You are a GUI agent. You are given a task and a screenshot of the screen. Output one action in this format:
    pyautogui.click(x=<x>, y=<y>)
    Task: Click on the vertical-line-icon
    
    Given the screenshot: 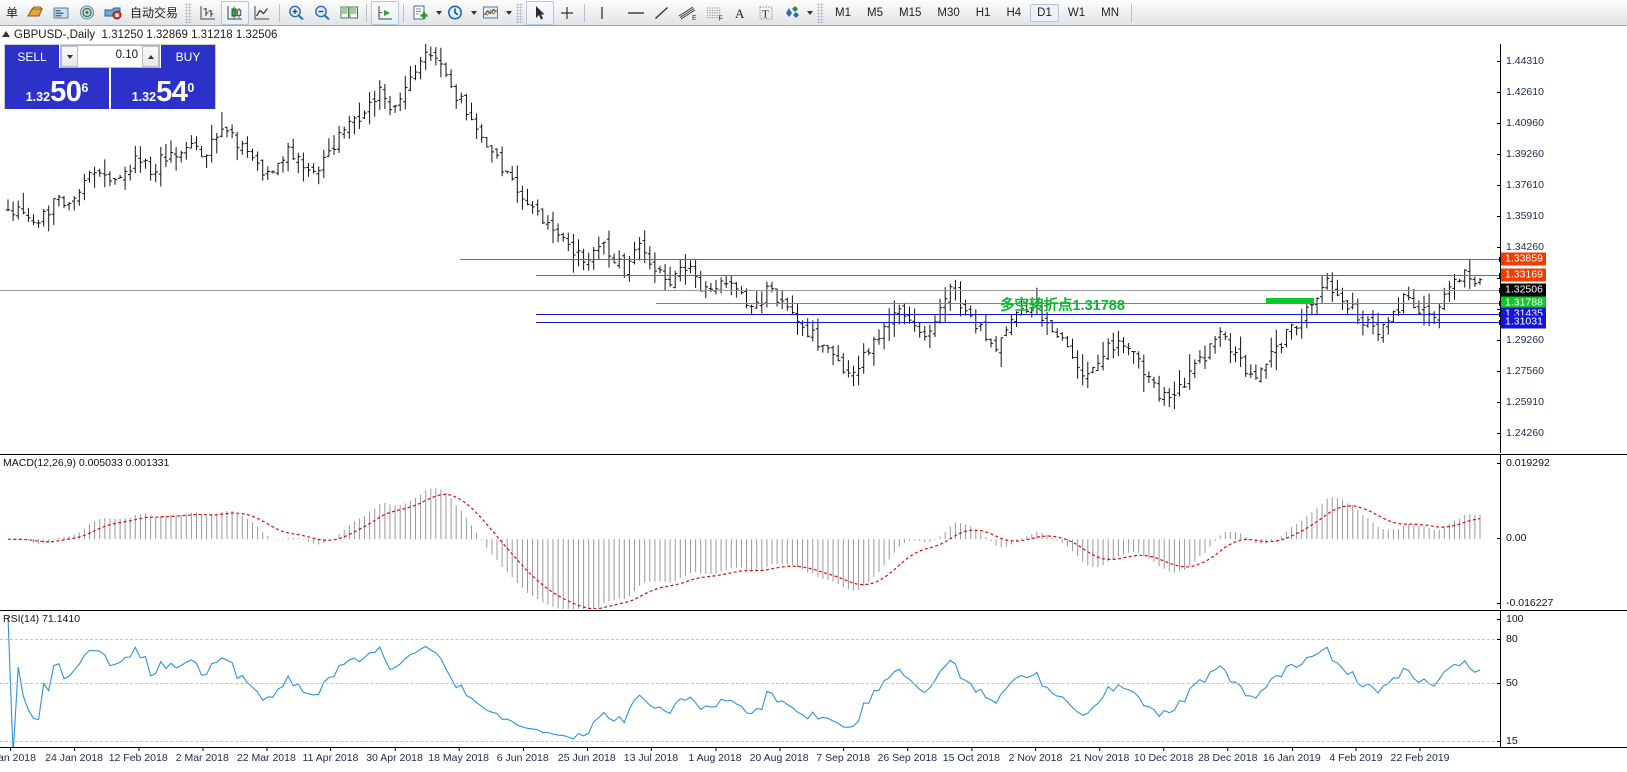 What is the action you would take?
    pyautogui.click(x=602, y=13)
    